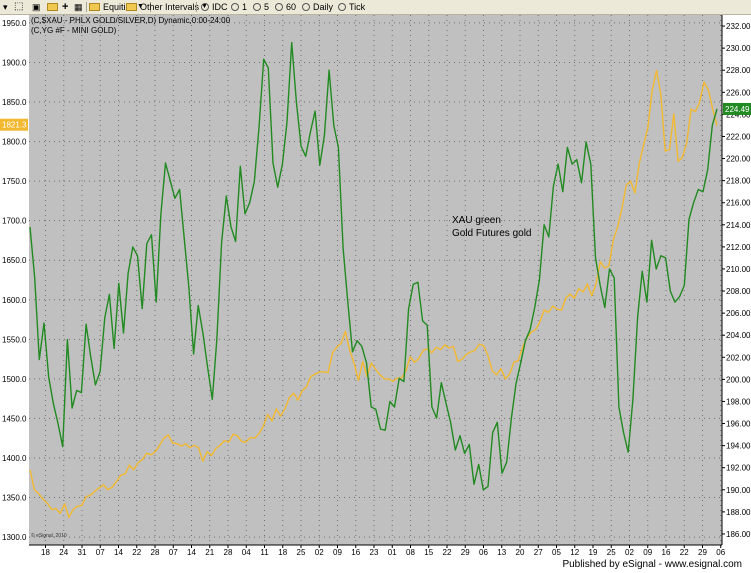 Image resolution: width=751 pixels, height=573 pixels. Describe the element at coordinates (392, 552) in the screenshot. I see `x-tick-label: 01` at that location.